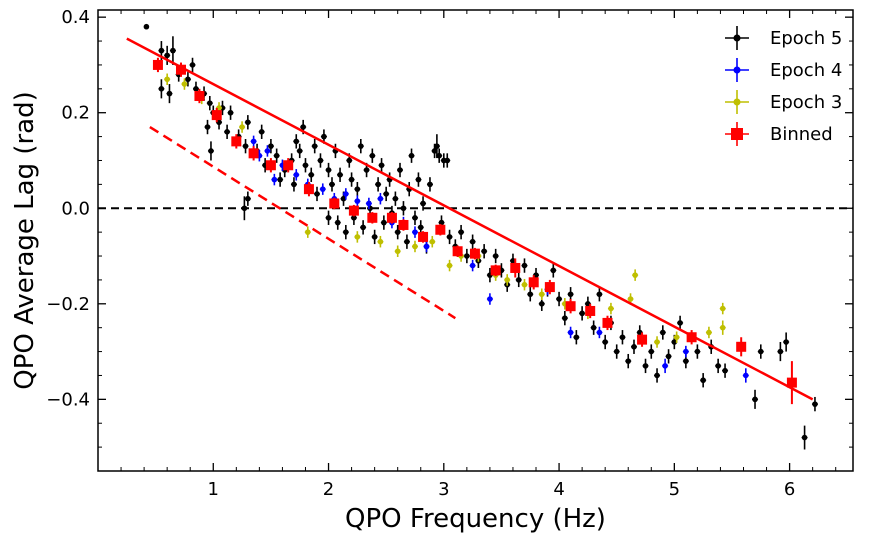 The height and width of the screenshot is (540, 883). I want to click on x-tick-label: 3, so click(443, 489).